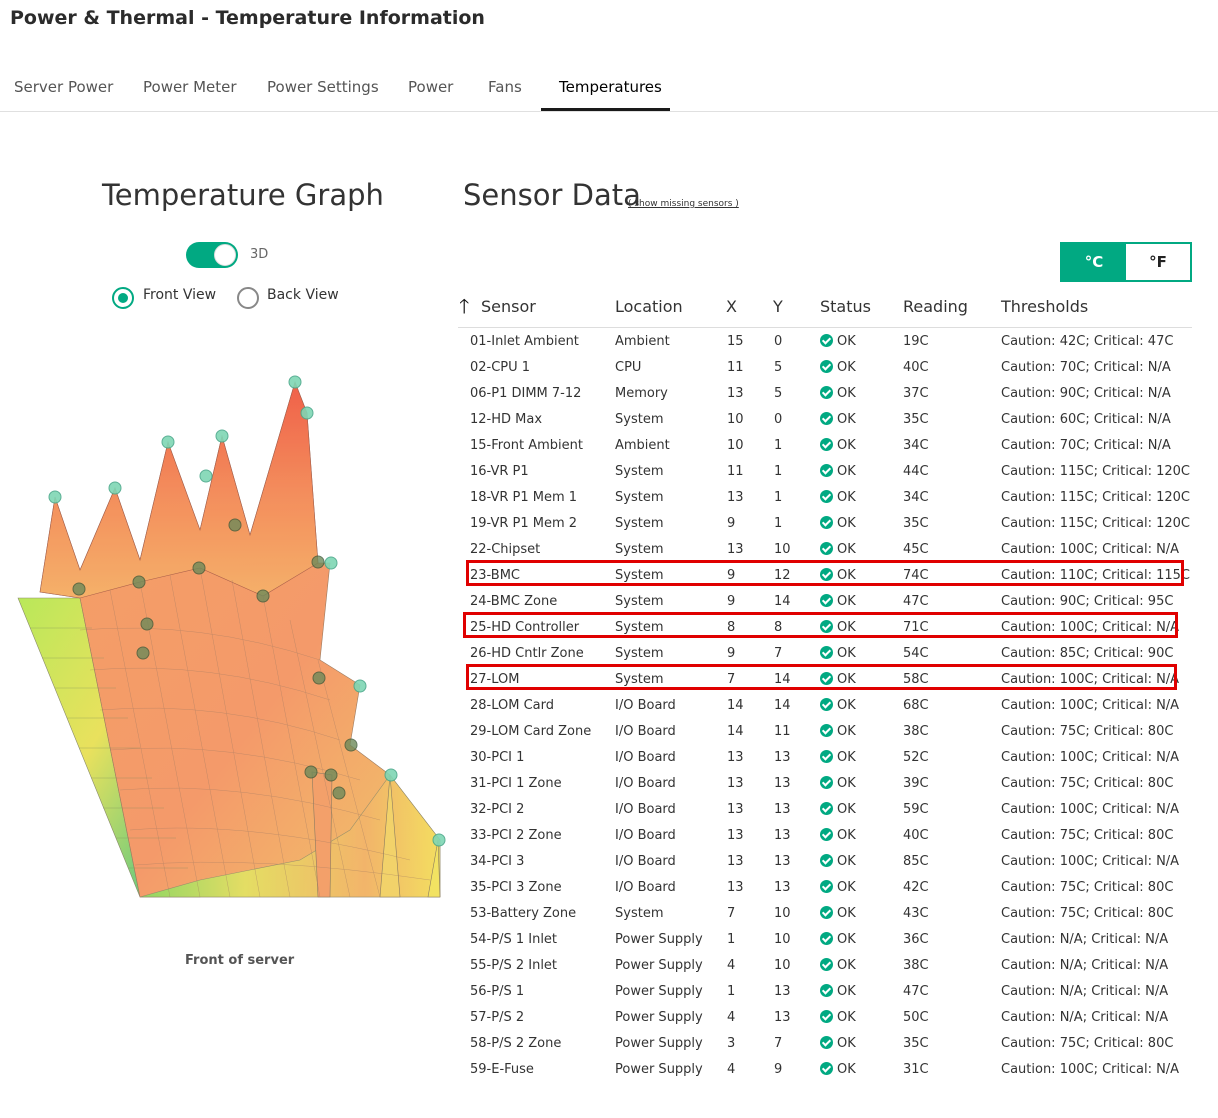 The image size is (1218, 1118). Describe the element at coordinates (782, 705) in the screenshot. I see `y-cell: 14` at that location.